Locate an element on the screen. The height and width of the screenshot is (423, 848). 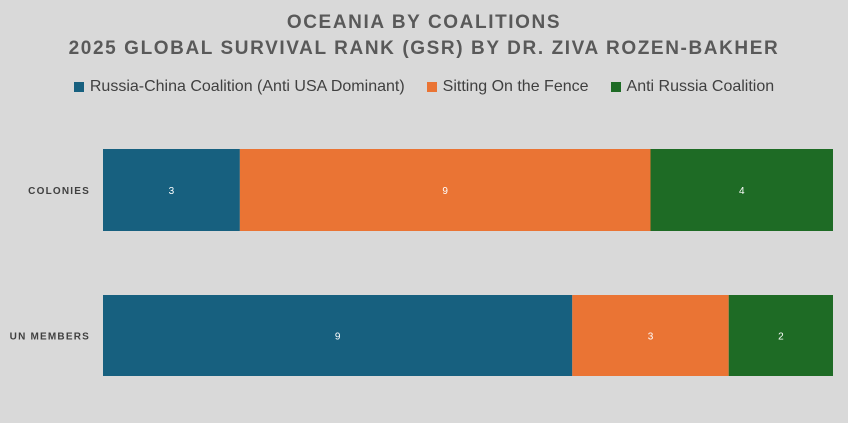
legend-swatch-anti-russia is located at coordinates (615, 87).